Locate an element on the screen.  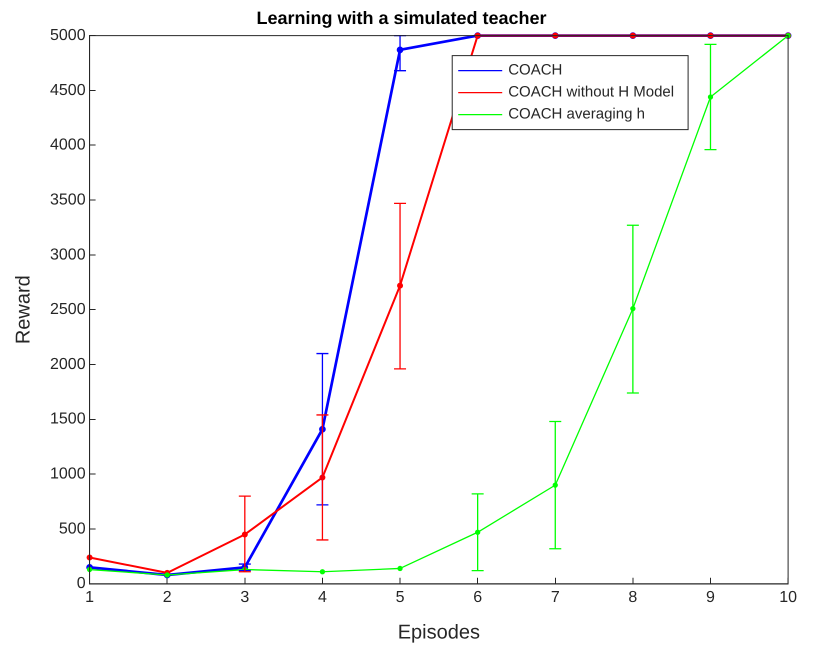
x-tick-label: 1 is located at coordinates (89, 597).